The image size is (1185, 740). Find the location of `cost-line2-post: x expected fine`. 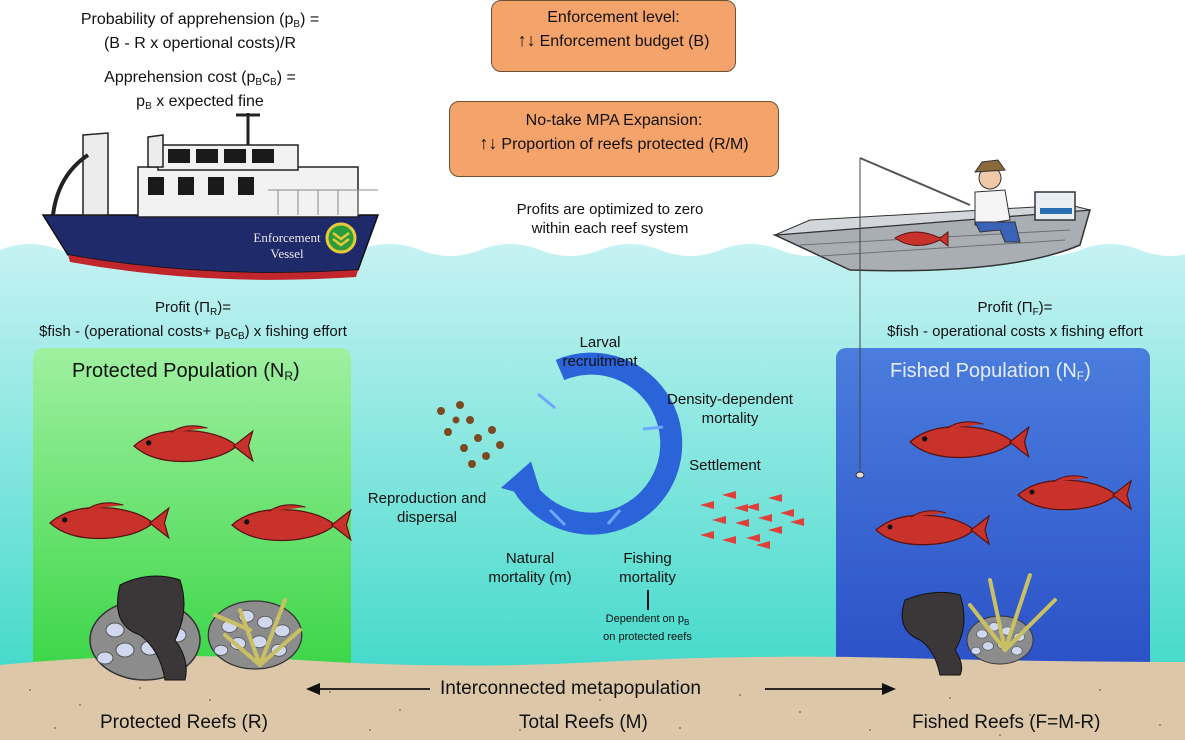

cost-line2-post: x expected fine is located at coordinates (207, 101).